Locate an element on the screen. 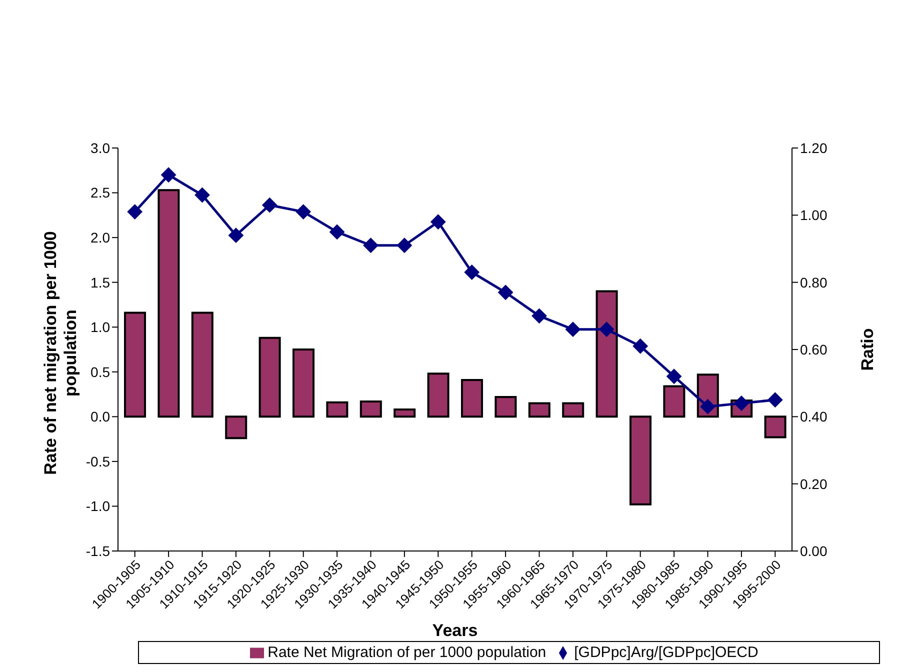 The height and width of the screenshot is (672, 910). y-tick-label: 0.0 is located at coordinates (100, 416).